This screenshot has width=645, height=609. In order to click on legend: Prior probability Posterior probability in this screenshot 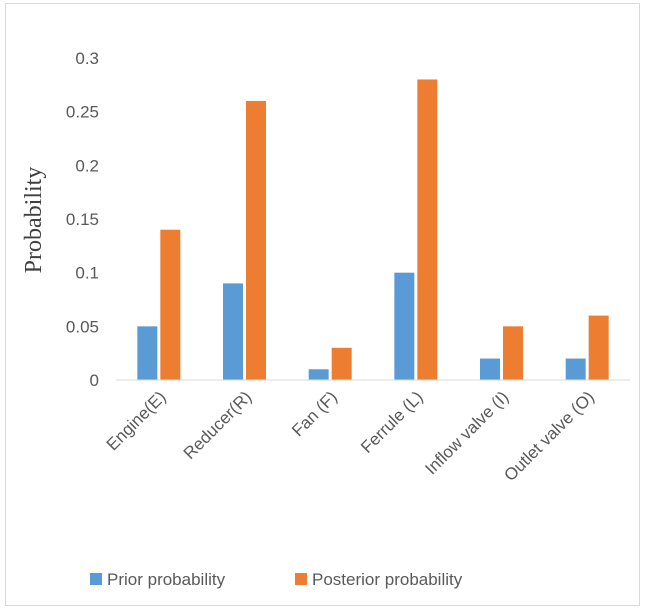, I will do `click(276, 579)`.